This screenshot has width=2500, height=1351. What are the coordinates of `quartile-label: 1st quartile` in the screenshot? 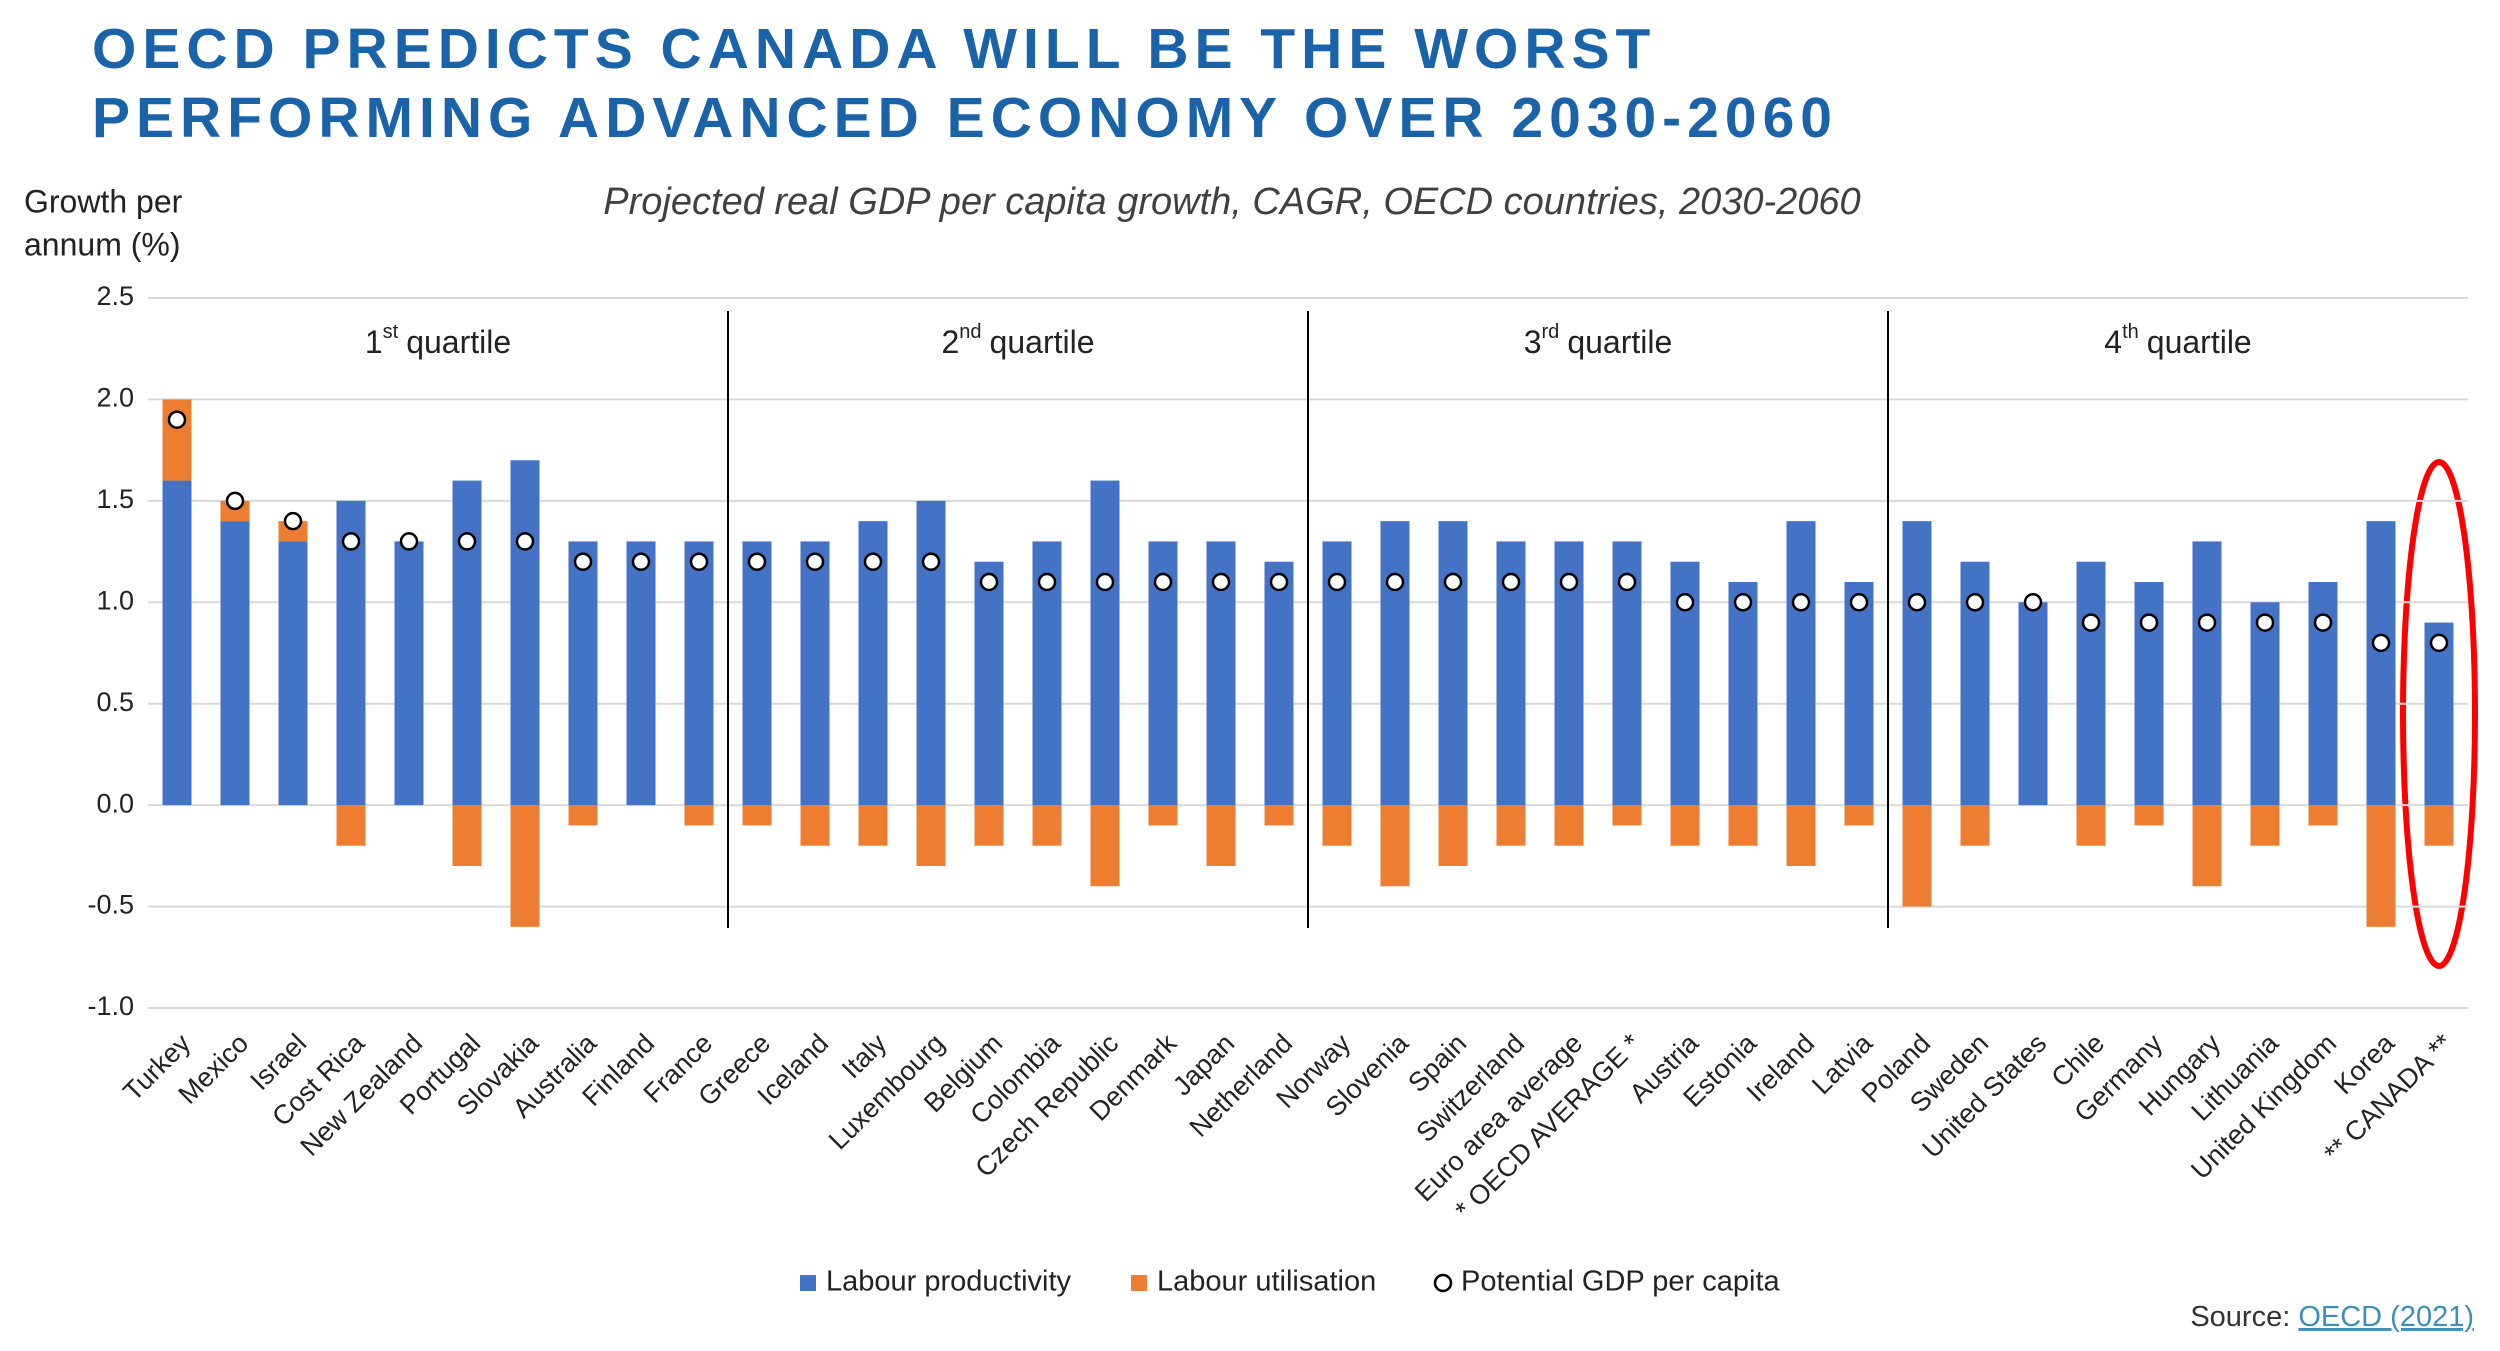 It's located at (438, 340).